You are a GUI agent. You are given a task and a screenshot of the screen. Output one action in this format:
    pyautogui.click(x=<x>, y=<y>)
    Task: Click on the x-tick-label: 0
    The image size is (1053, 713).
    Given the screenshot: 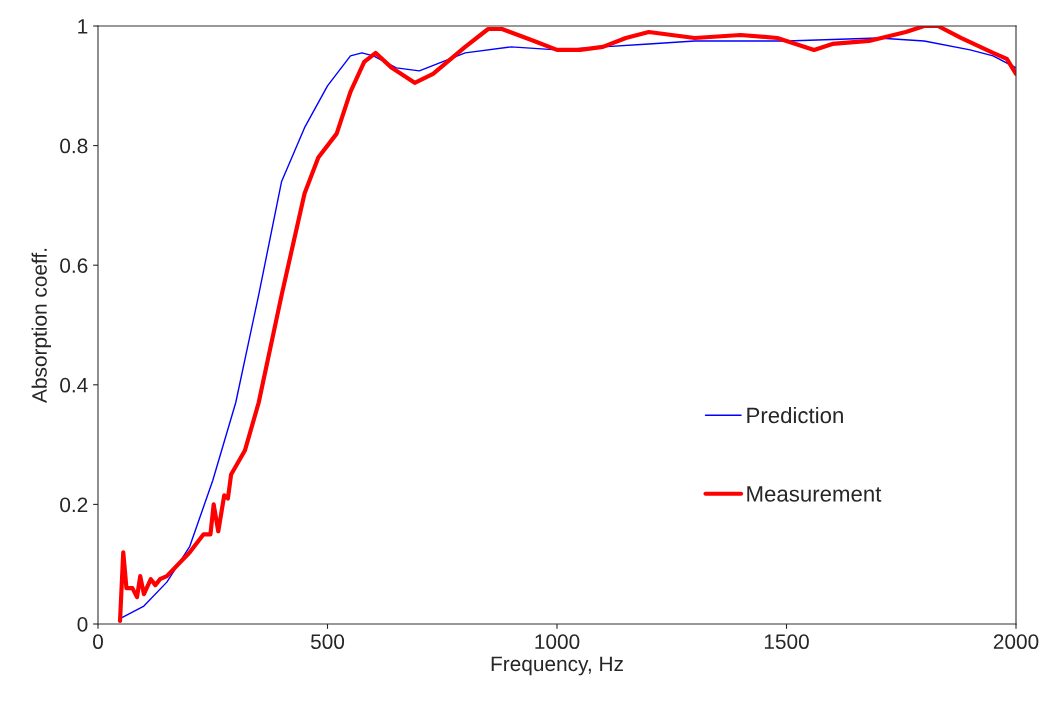 What is the action you would take?
    pyautogui.click(x=98, y=642)
    